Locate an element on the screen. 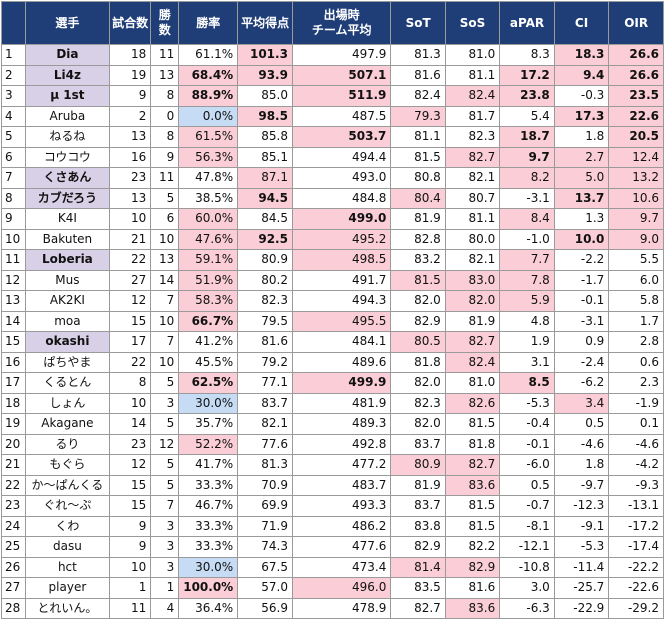 Image resolution: width=664 pixels, height=630 pixels. cell-name: ぐれ～ぷ is located at coordinates (67, 506).